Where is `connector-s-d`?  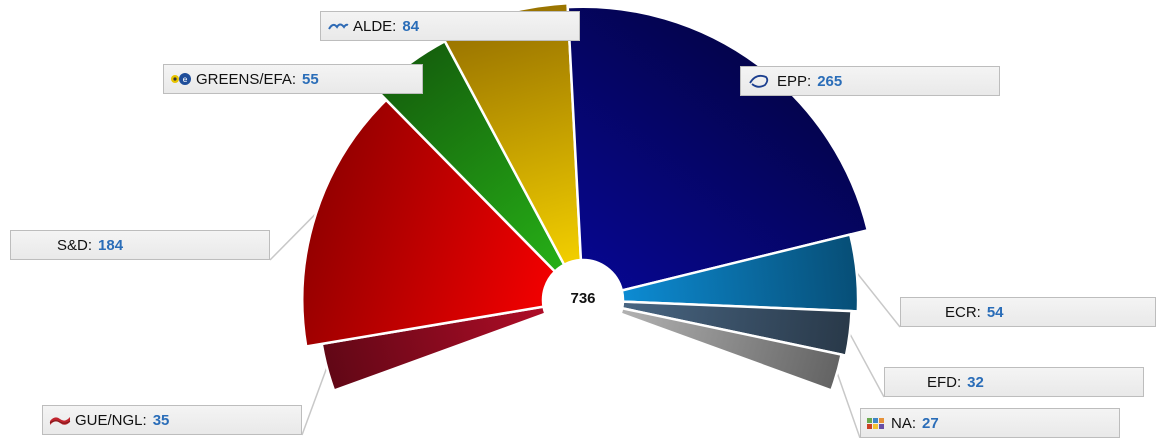 connector-s-d is located at coordinates (293, 236).